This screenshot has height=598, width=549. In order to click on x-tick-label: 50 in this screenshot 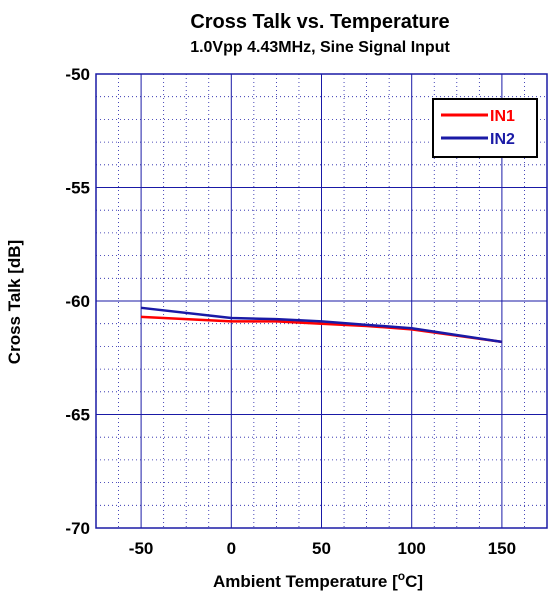, I will do `click(321, 548)`.